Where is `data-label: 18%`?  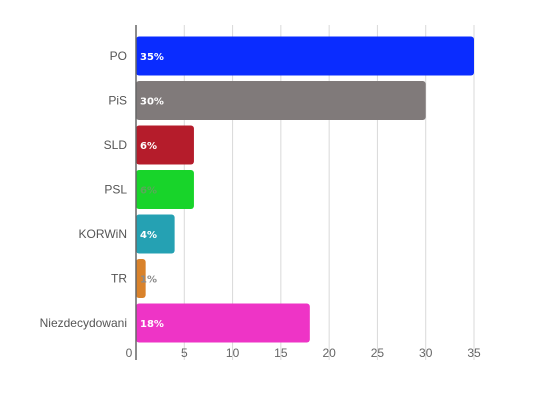
data-label: 18% is located at coordinates (152, 324).